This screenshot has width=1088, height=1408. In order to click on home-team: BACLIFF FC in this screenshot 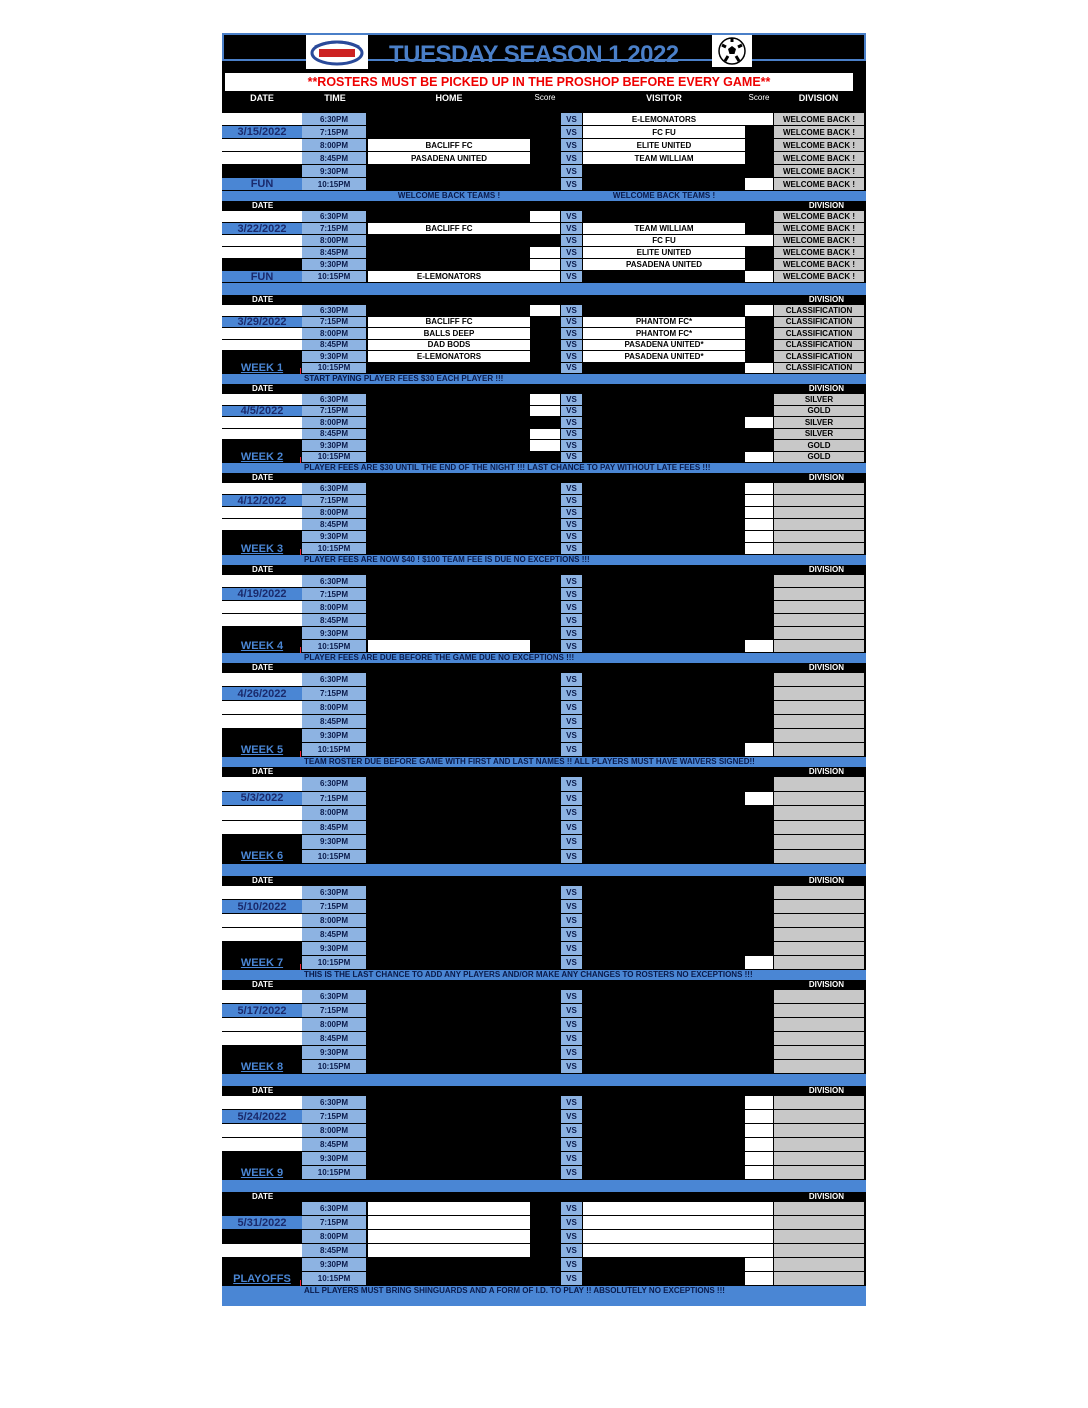, I will do `click(449, 322)`.